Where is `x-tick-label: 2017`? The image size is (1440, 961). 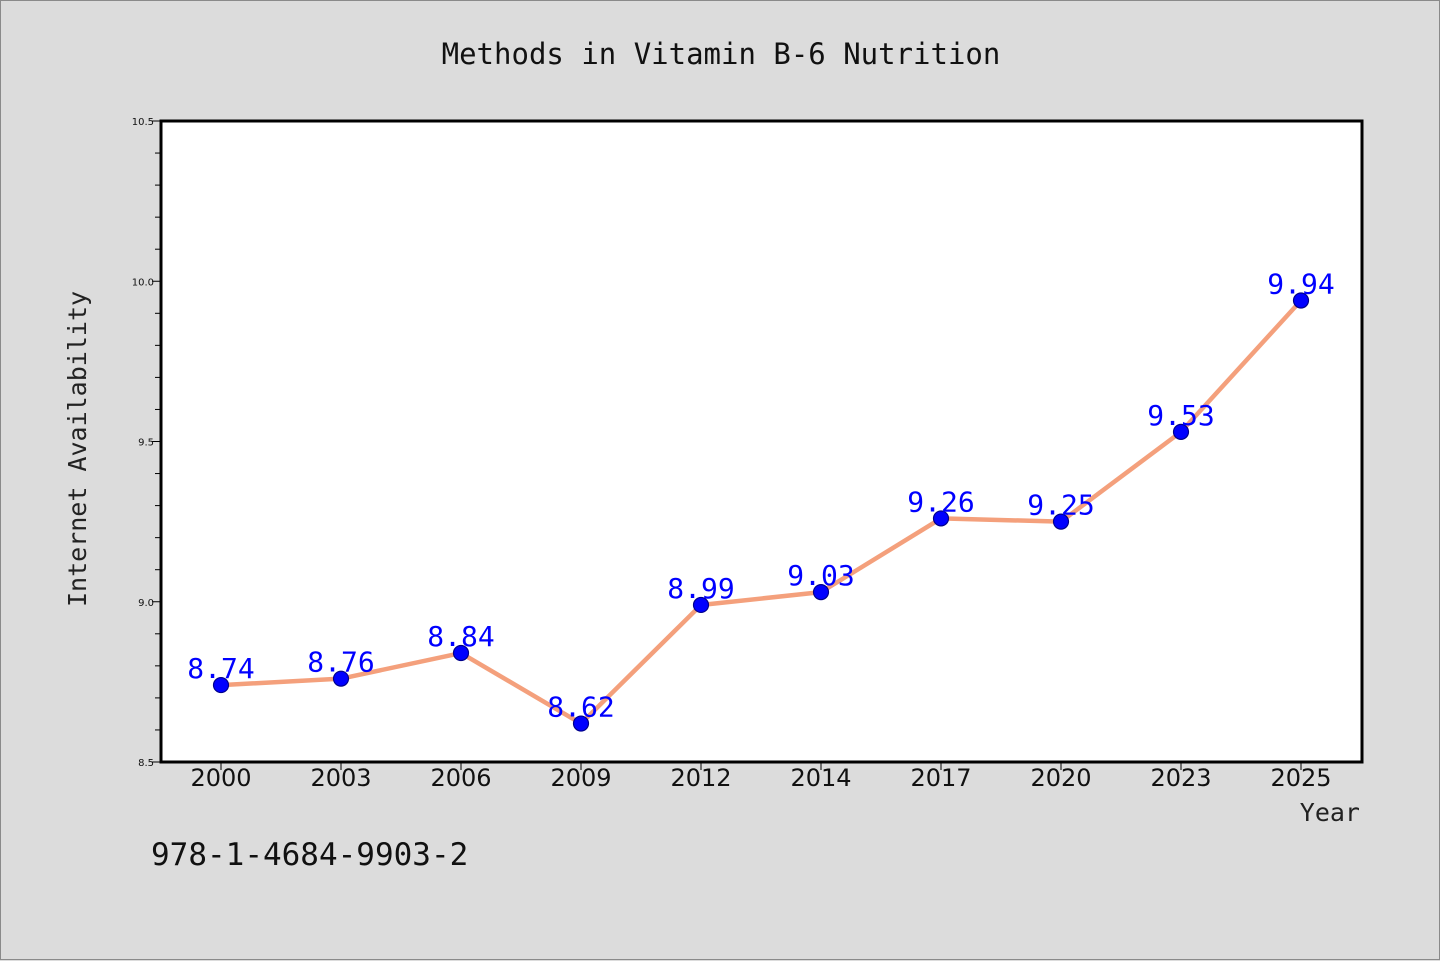 x-tick-label: 2017 is located at coordinates (940, 778).